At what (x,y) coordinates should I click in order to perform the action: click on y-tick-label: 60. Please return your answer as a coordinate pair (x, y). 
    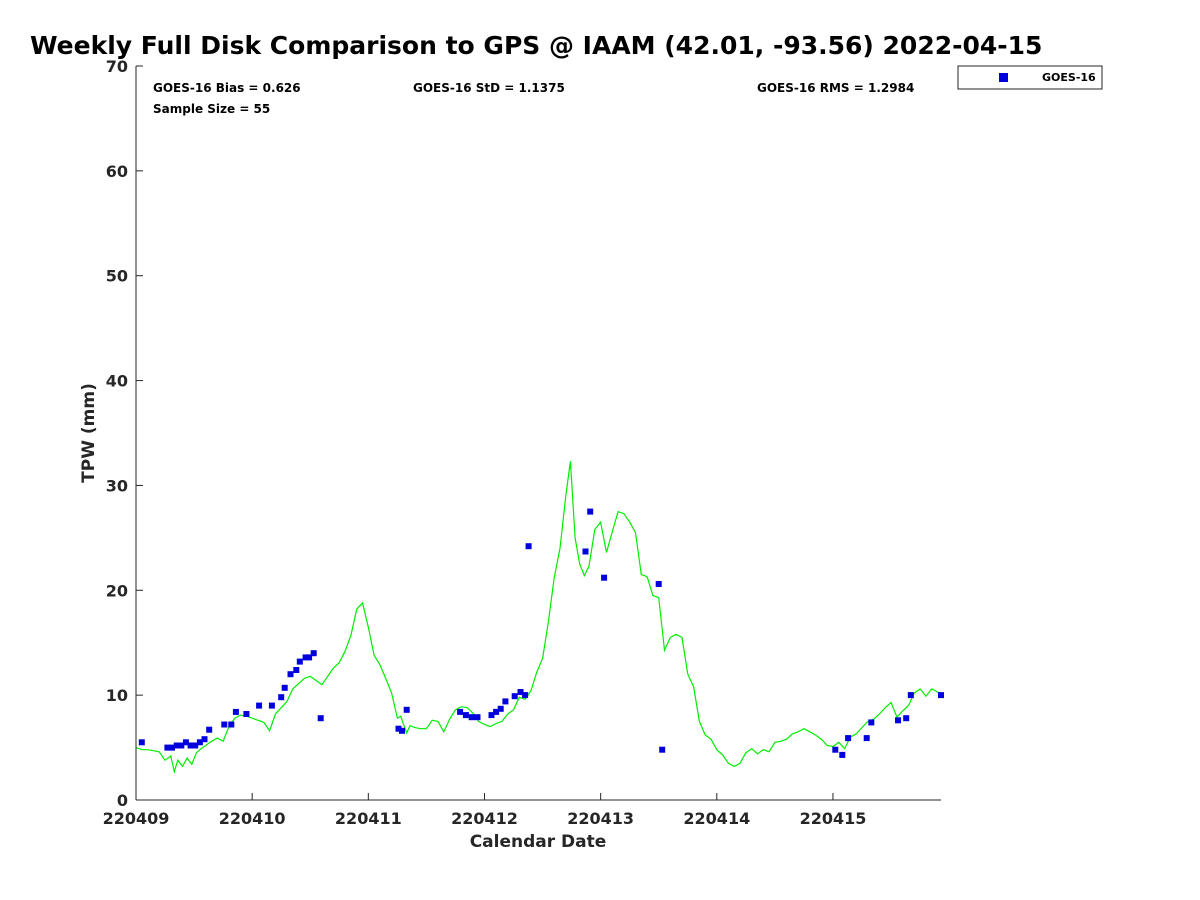
    Looking at the image, I should click on (117, 171).